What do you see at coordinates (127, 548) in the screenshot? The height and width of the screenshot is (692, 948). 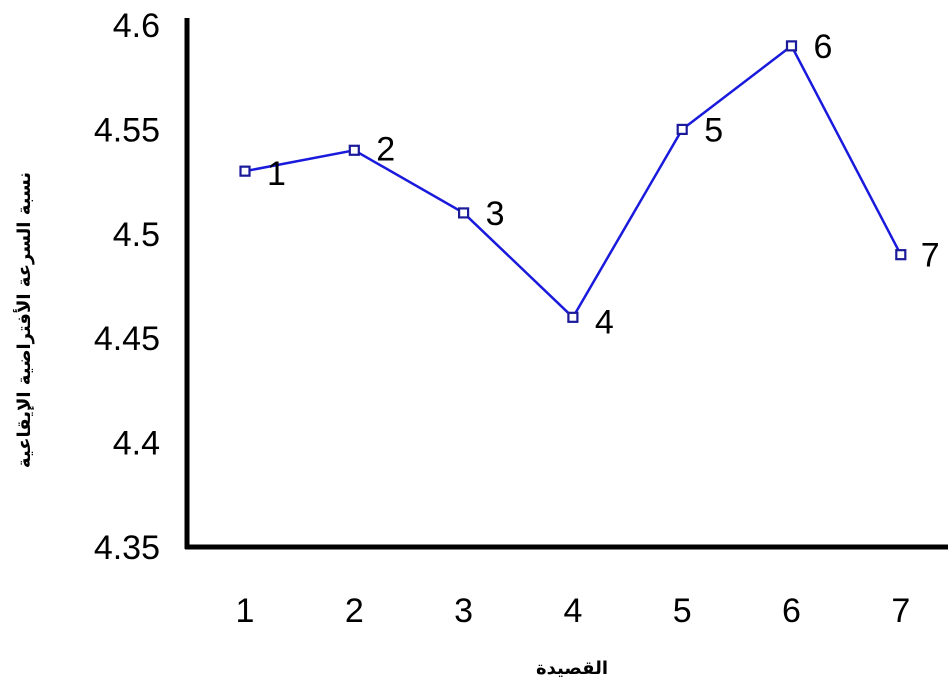 I see `y-tick-label: 4.35` at bounding box center [127, 548].